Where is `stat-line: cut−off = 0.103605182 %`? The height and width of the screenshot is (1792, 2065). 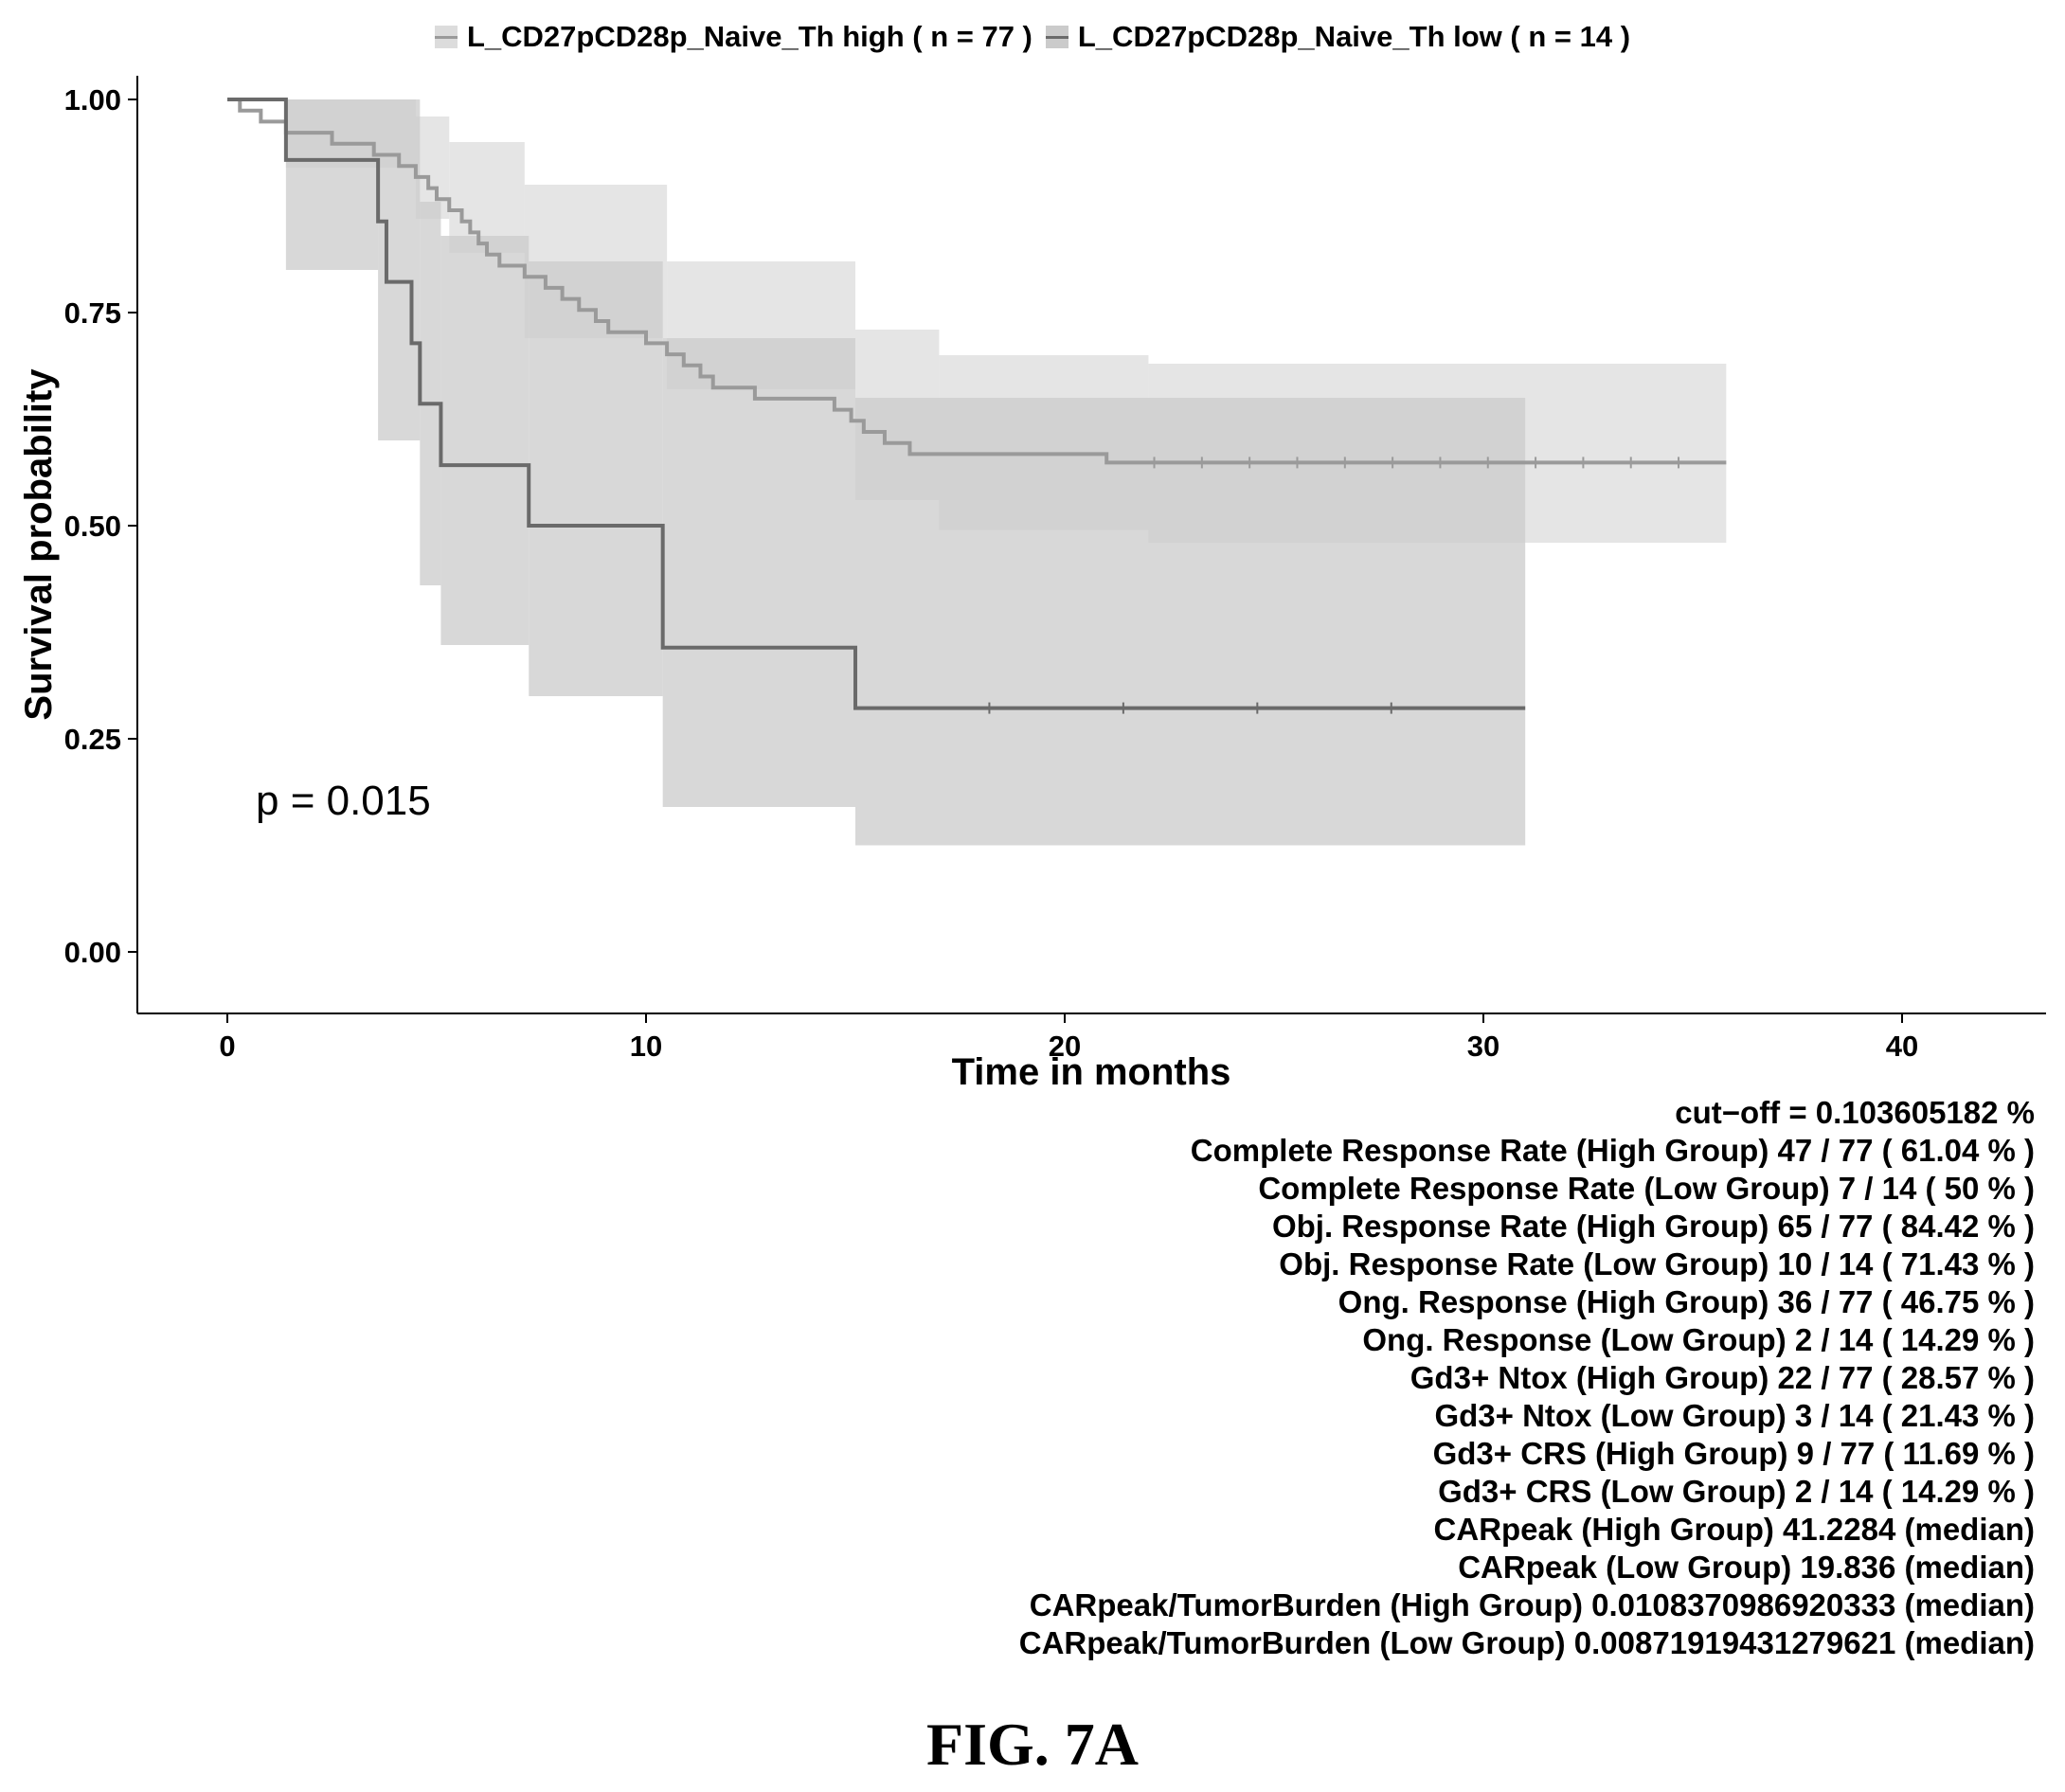 stat-line: cut−off = 0.103605182 % is located at coordinates (1855, 1112).